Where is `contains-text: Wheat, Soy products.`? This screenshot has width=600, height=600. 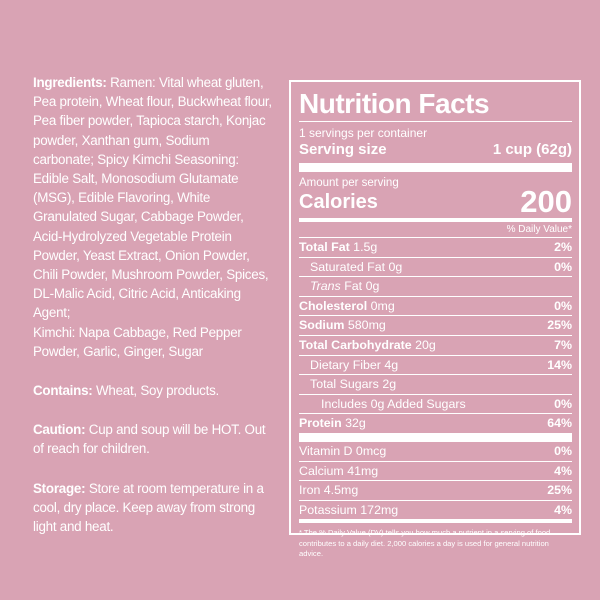
contains-text: Wheat, Soy products. is located at coordinates (157, 391).